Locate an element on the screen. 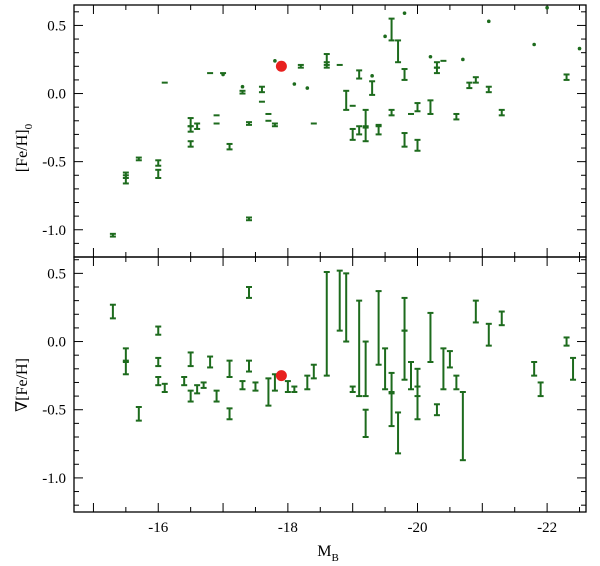 The image size is (600, 566). x-tick-label: -16 is located at coordinates (158, 528).